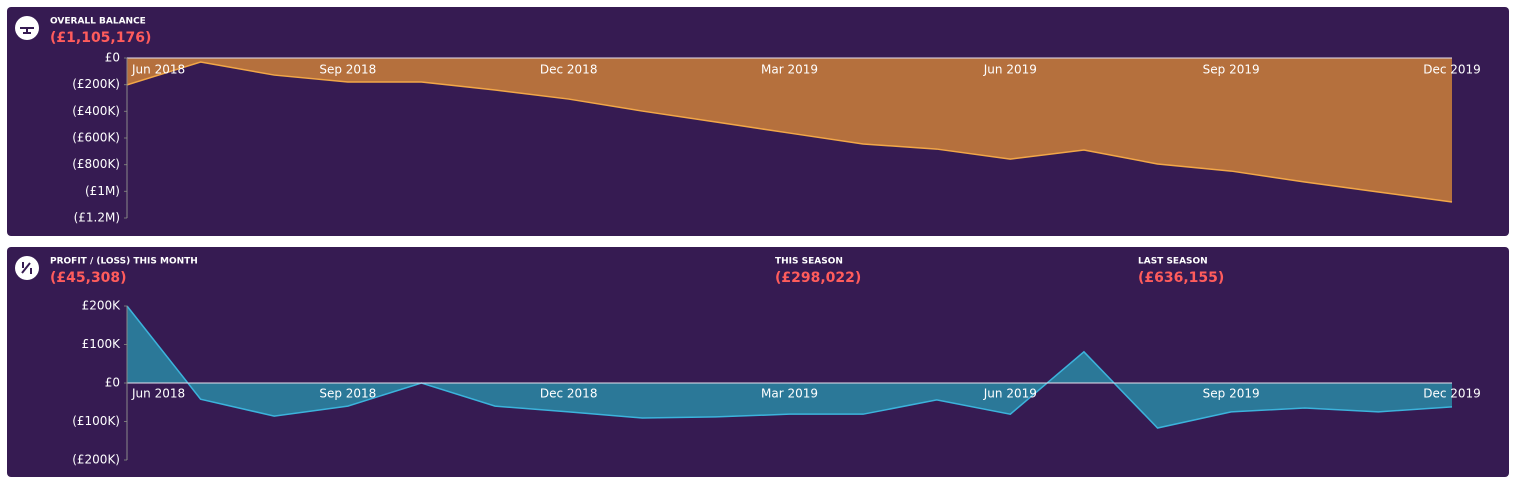  Describe the element at coordinates (1181, 278) in the screenshot. I see `stat-value: (£636,155)` at that location.